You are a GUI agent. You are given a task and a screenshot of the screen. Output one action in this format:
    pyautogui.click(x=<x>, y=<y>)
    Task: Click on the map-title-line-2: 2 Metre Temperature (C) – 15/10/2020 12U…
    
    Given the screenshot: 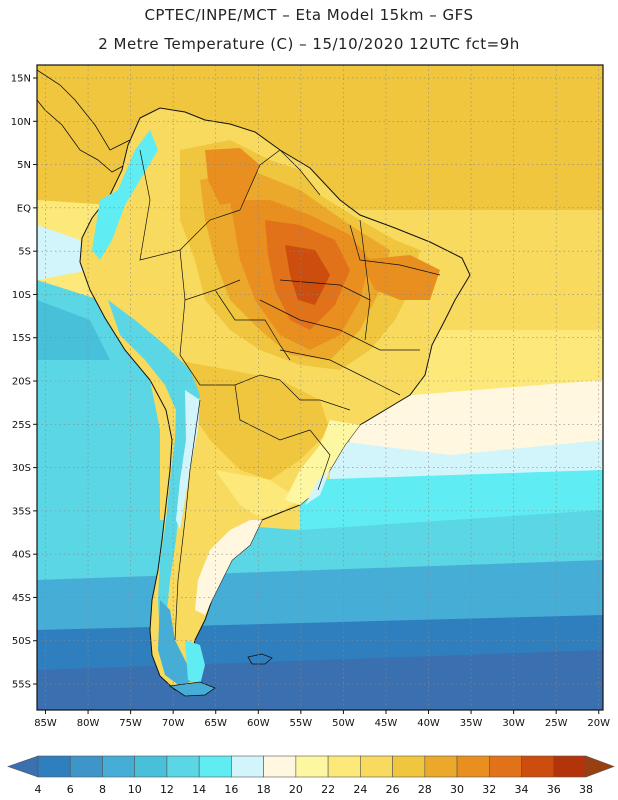 What is the action you would take?
    pyautogui.click(x=309, y=44)
    